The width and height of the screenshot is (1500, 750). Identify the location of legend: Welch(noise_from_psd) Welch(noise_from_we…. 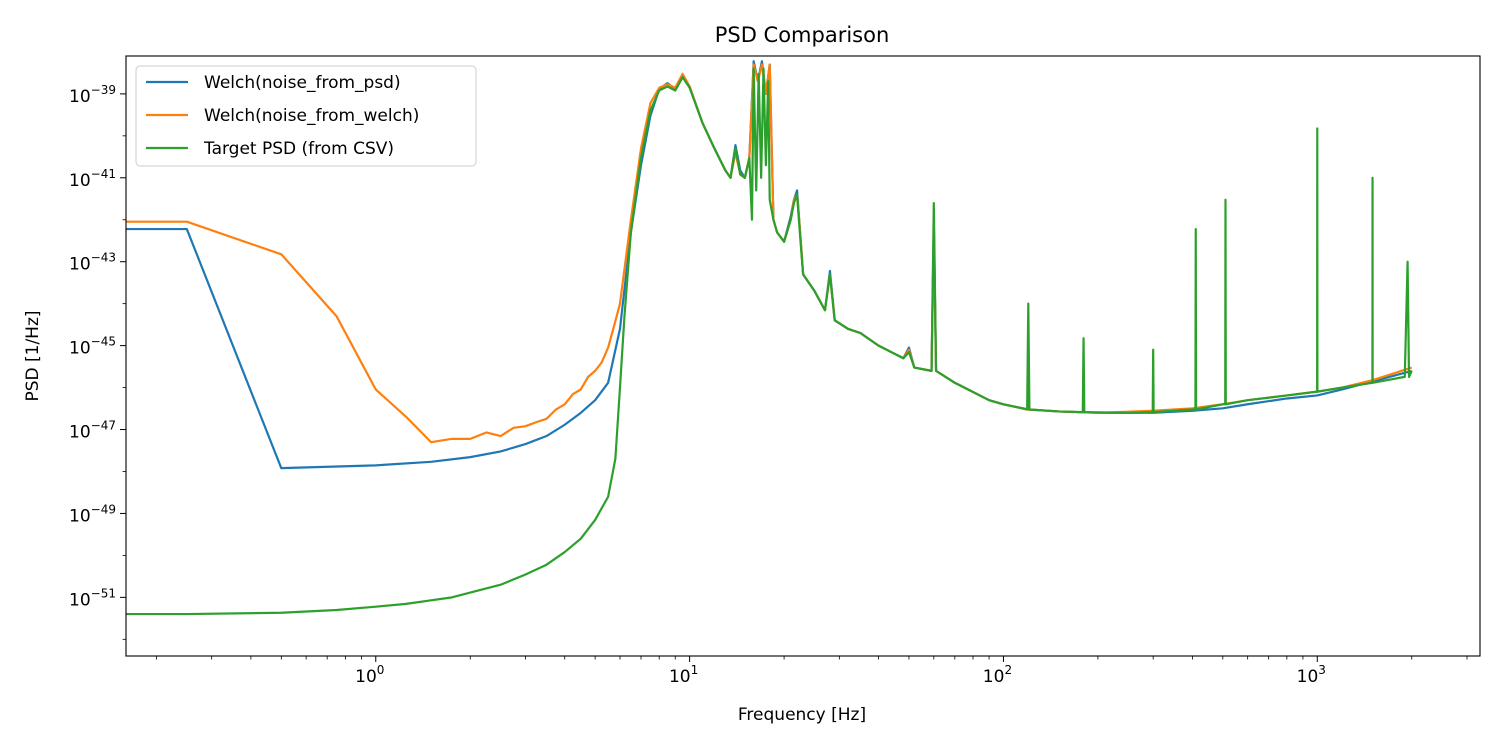
(306, 116).